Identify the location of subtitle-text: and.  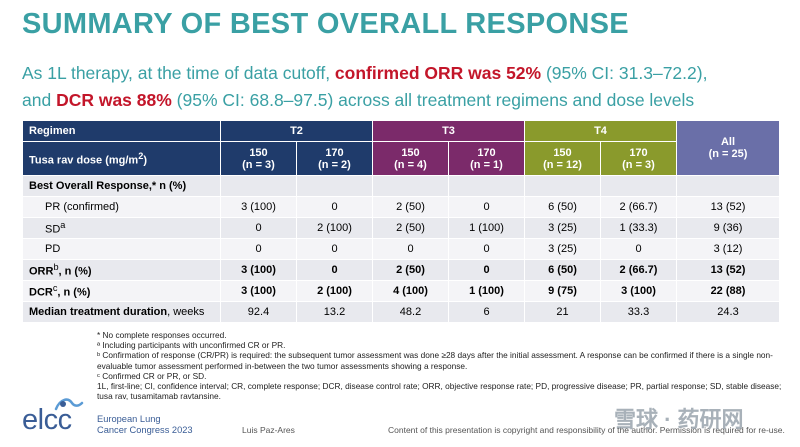
(39, 100).